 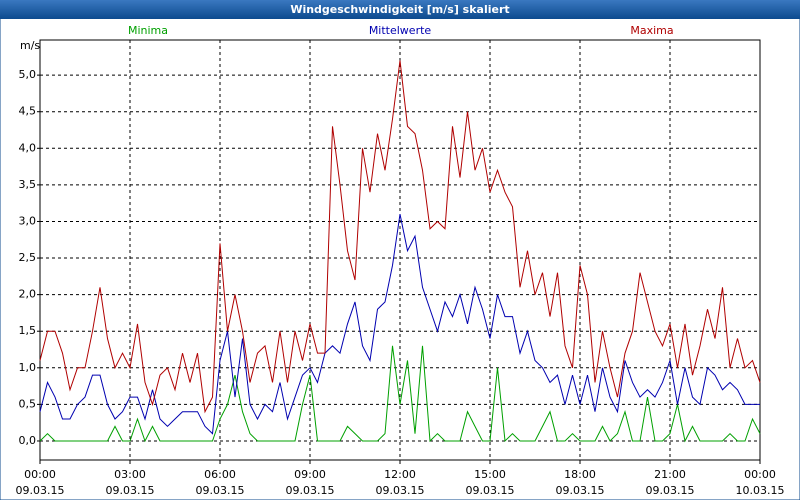 I want to click on x-tick-label: 15:00, so click(x=490, y=474).